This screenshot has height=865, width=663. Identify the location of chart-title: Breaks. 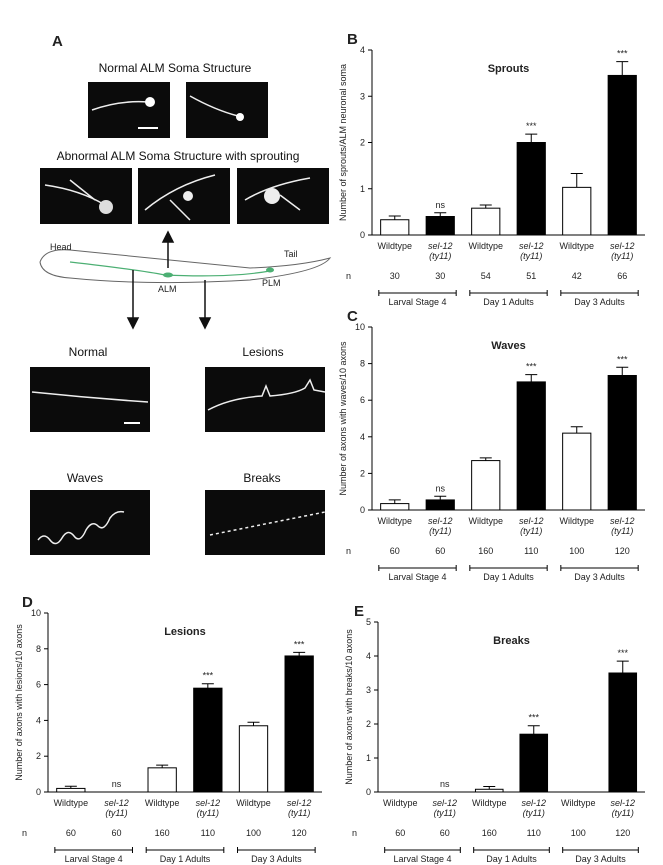
(511, 641).